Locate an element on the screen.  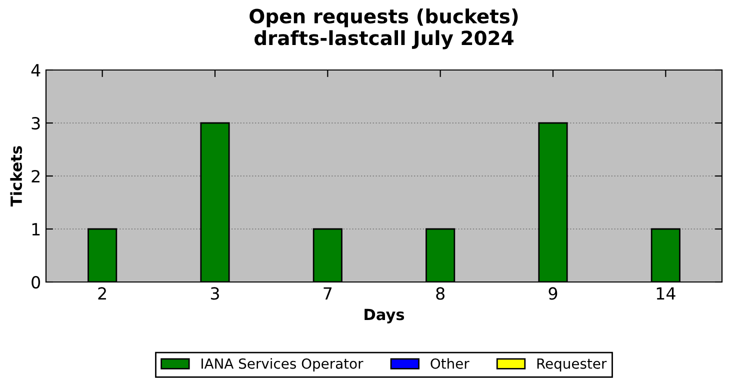
x-tick-label: 8 is located at coordinates (440, 293).